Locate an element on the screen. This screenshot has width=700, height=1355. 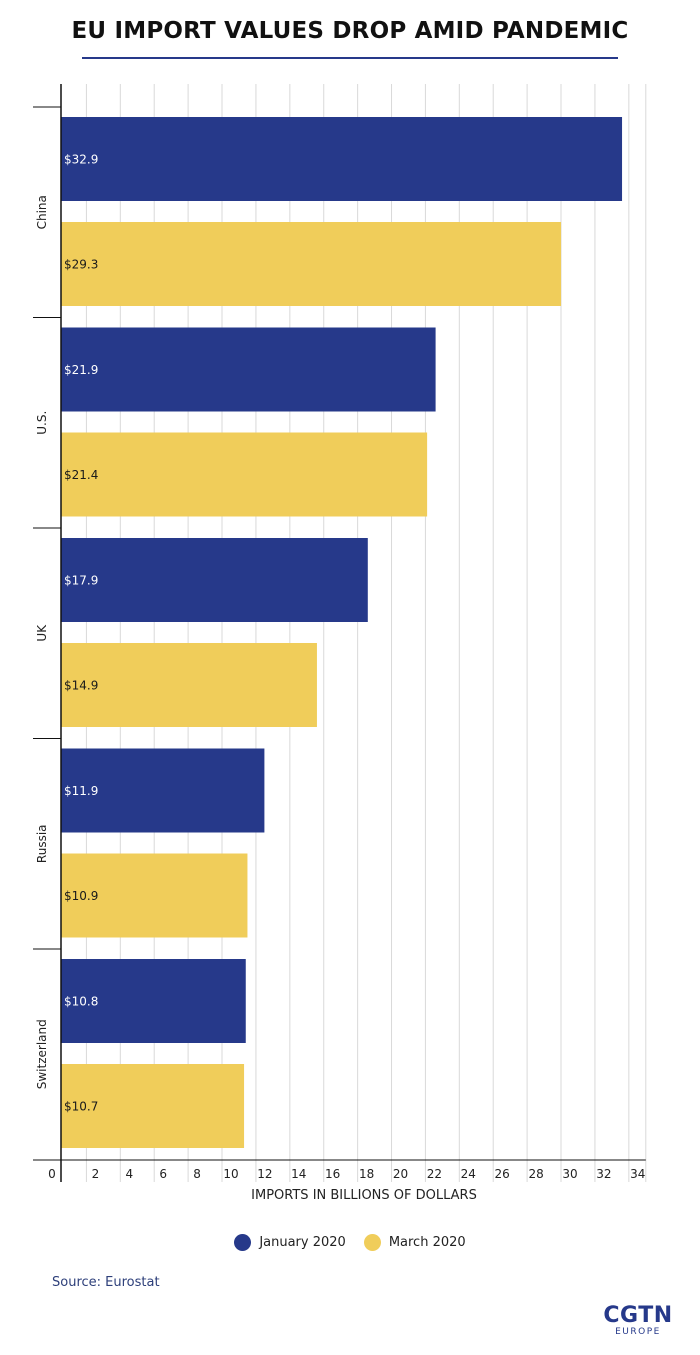
data-label: $29.3 is located at coordinates (81, 265).